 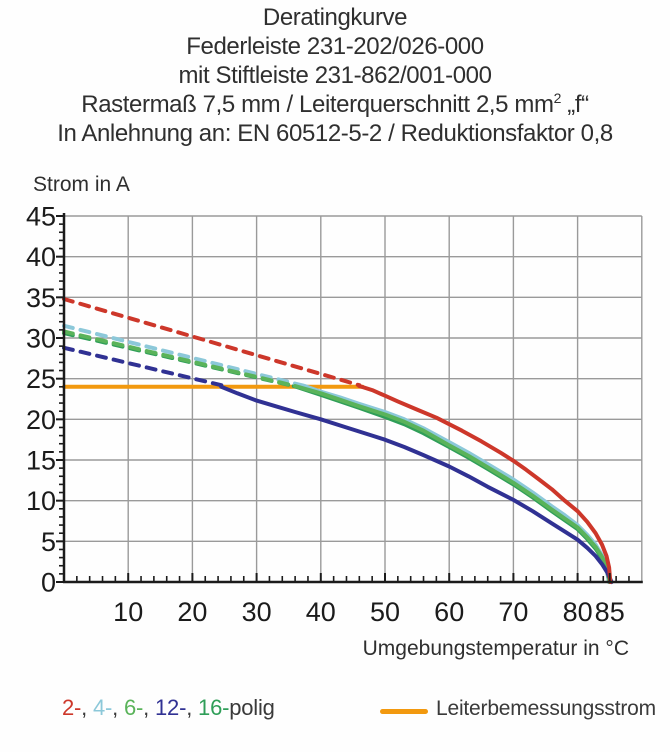 I want to click on legend-pole-16-label: 16-, so click(x=214, y=707).